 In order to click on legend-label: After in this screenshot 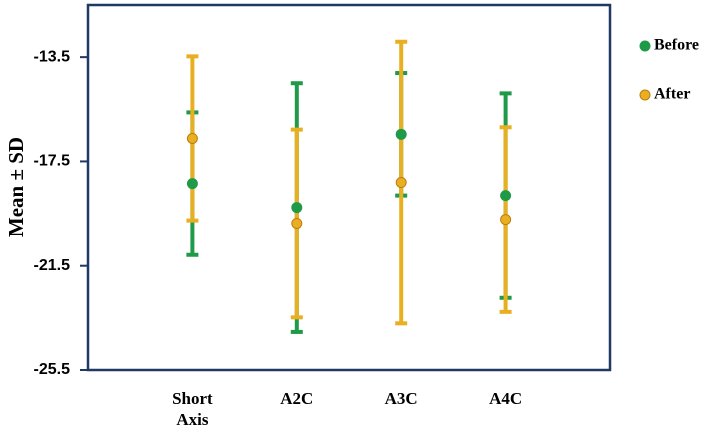, I will do `click(672, 94)`.